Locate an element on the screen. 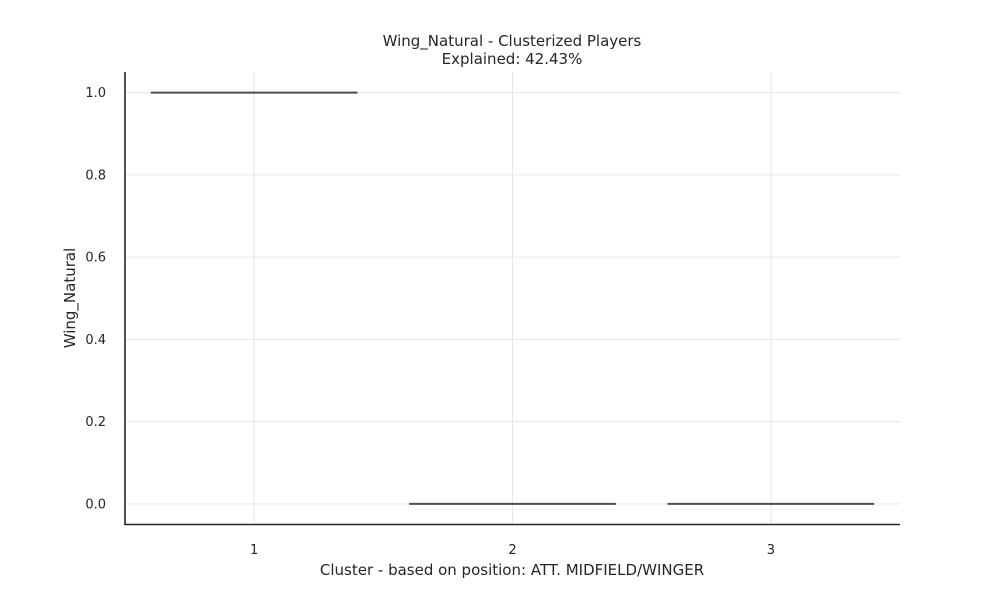 Image resolution: width=1000 pixels, height=600 pixels. x-tick-label: 2 is located at coordinates (512, 550).